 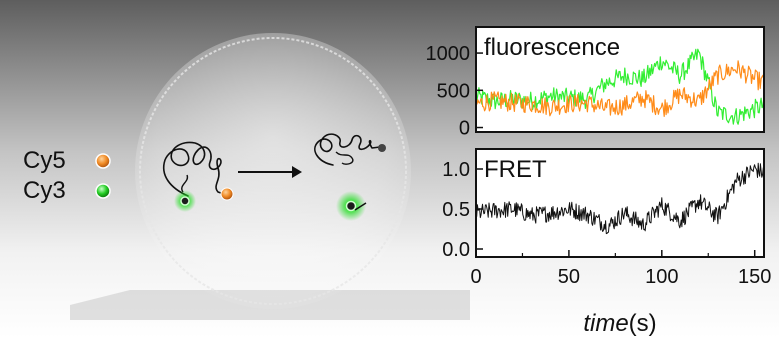 I want to click on y-tick-label: 0, so click(x=464, y=129).